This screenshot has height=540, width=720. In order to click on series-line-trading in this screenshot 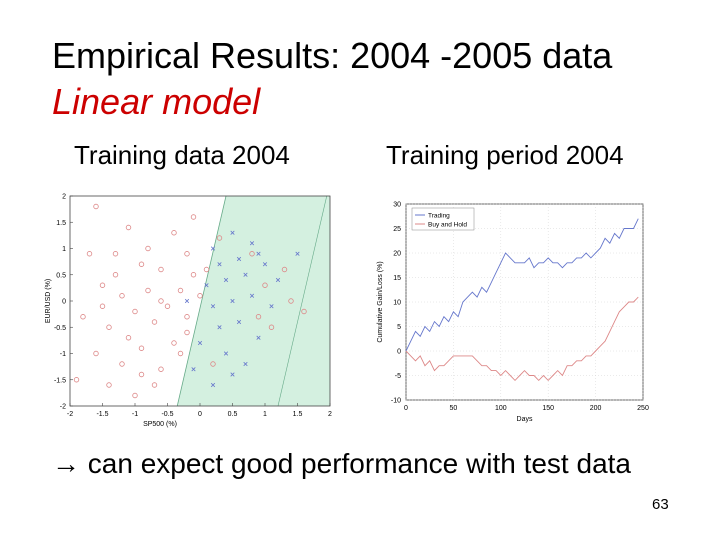, I will do `click(522, 285)`.